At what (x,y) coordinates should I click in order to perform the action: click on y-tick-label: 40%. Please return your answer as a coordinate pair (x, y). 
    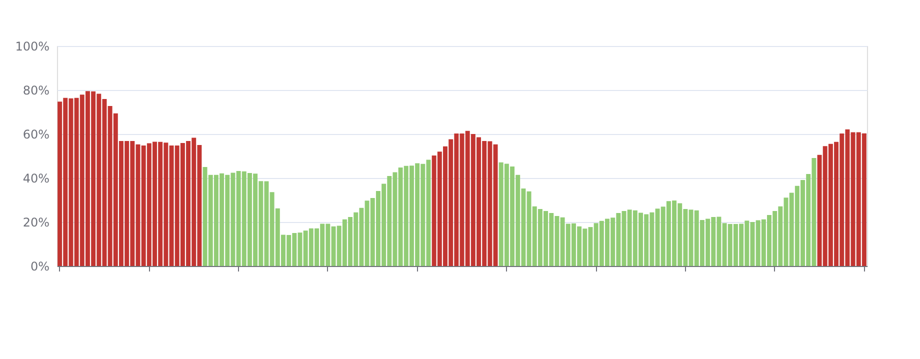
    Looking at the image, I should click on (36, 179).